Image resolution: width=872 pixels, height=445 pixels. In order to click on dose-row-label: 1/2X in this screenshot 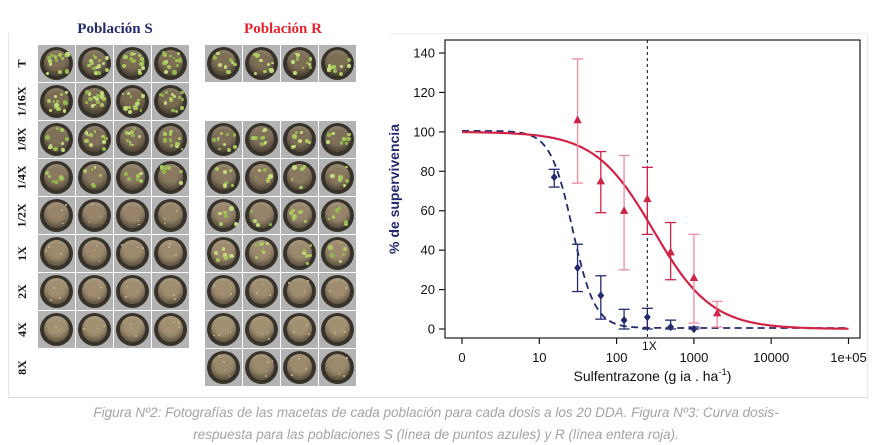, I will do `click(22, 215)`.